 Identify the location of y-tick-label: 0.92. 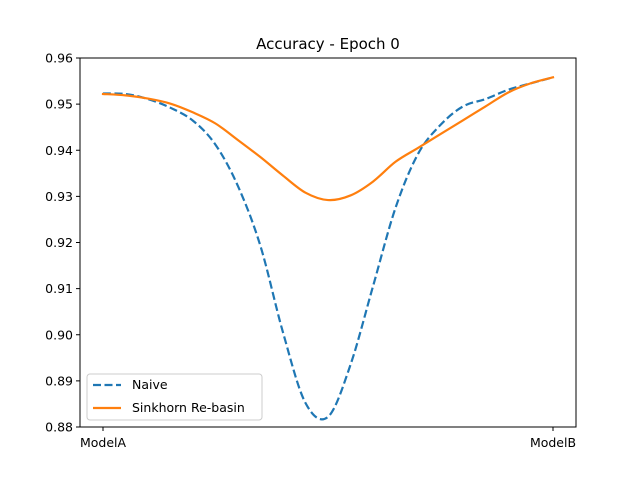
(59, 242).